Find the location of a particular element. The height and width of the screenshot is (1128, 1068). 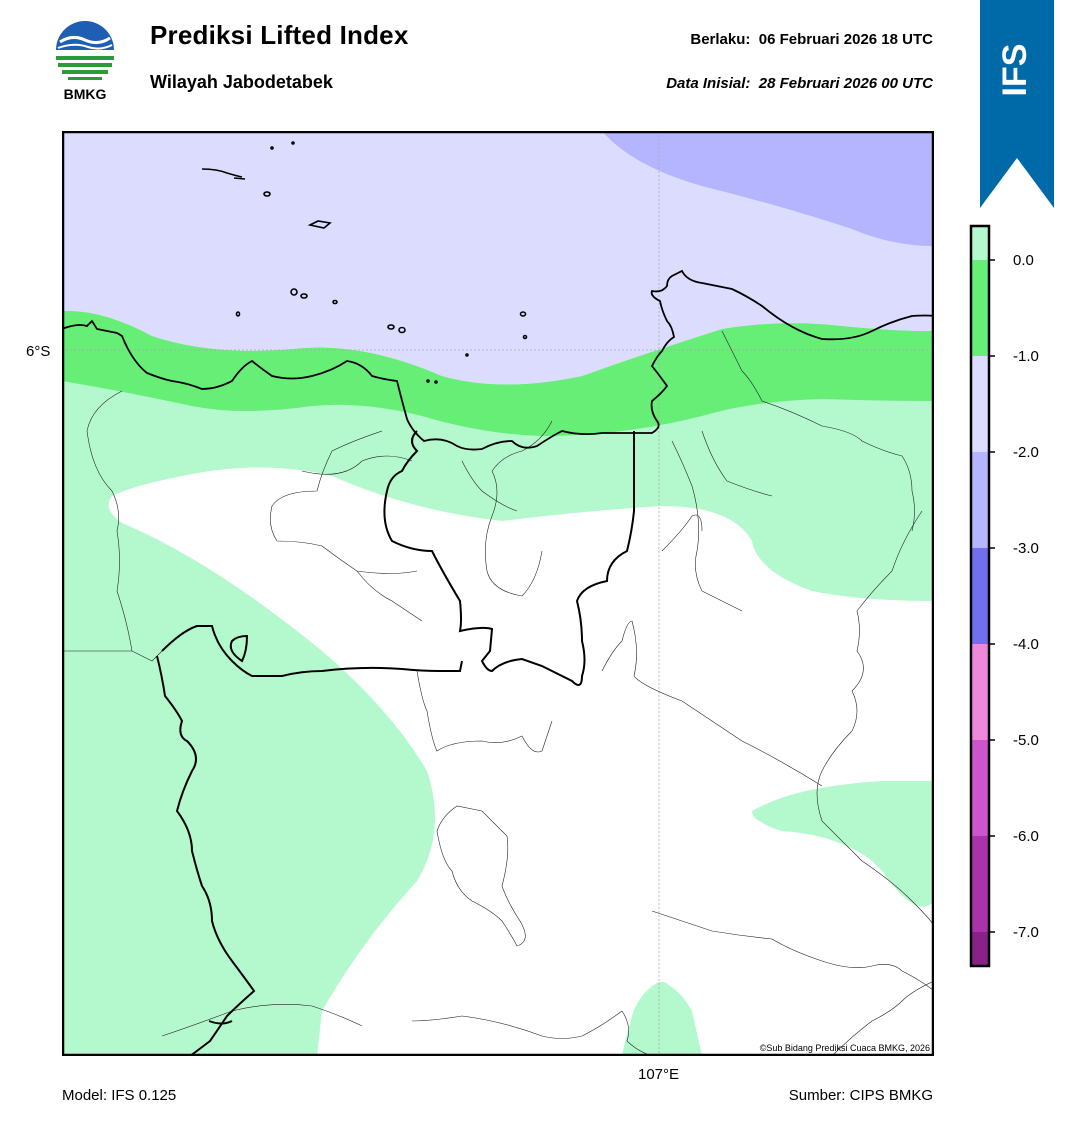

colorbar-frame is located at coordinates (980, 596).